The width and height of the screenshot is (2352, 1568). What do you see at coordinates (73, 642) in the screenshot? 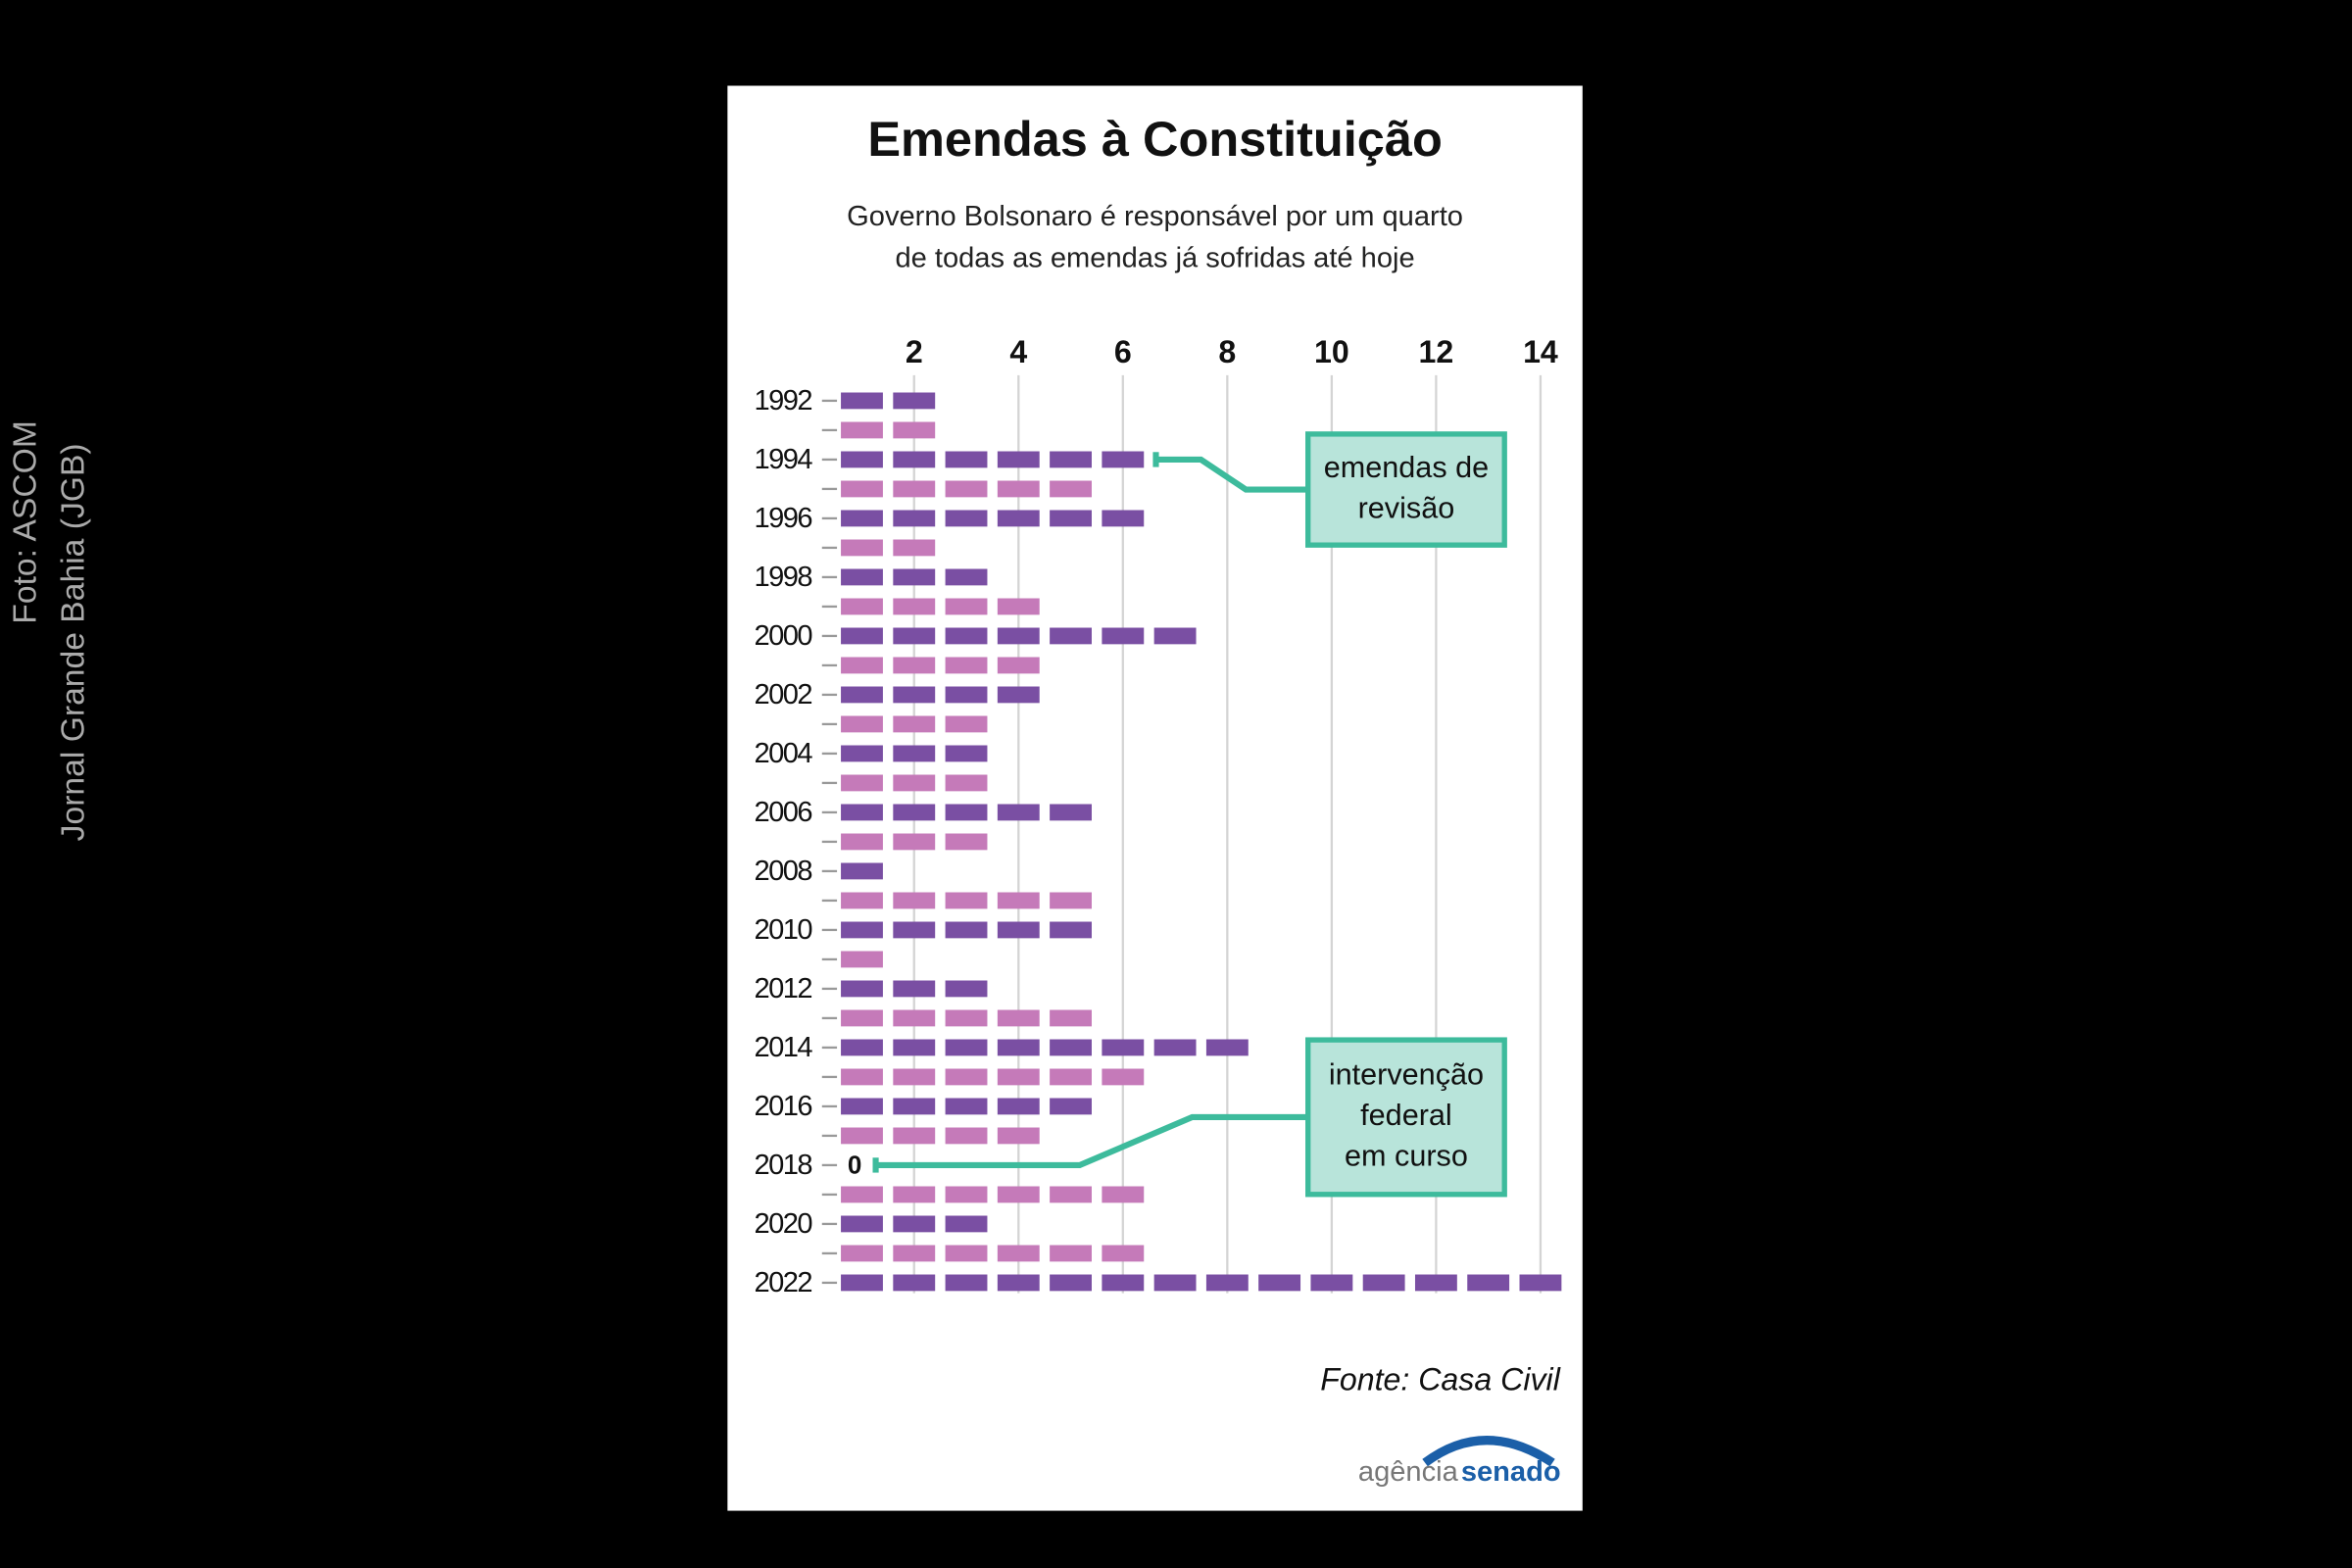
I see `credit: Jornal Grande Bahia (JGB)` at bounding box center [73, 642].